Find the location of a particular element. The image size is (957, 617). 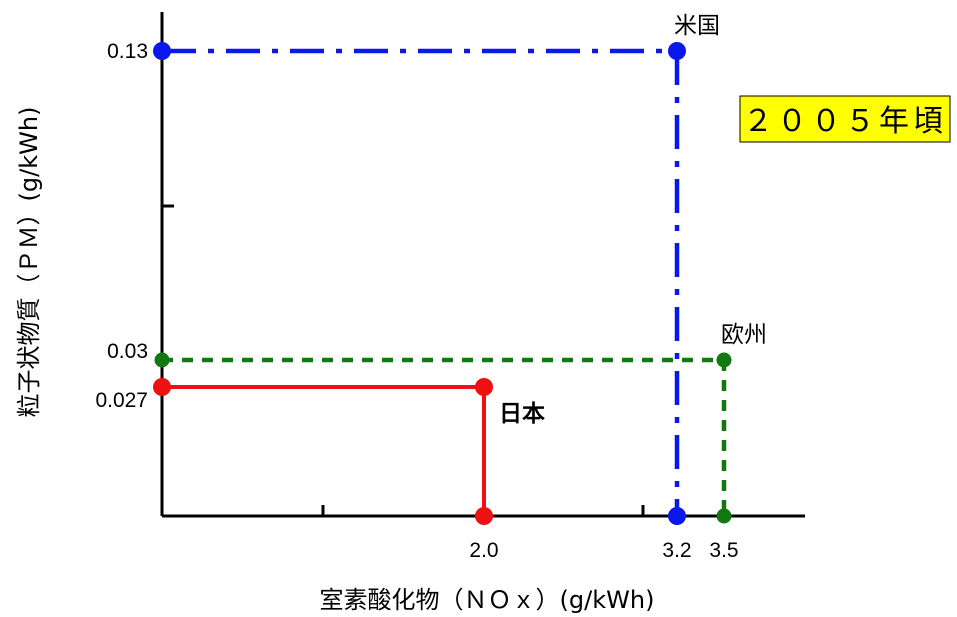

y-axis-label: 粒子状物質（ＰＭ）(g/kWh) is located at coordinates (29, 262).